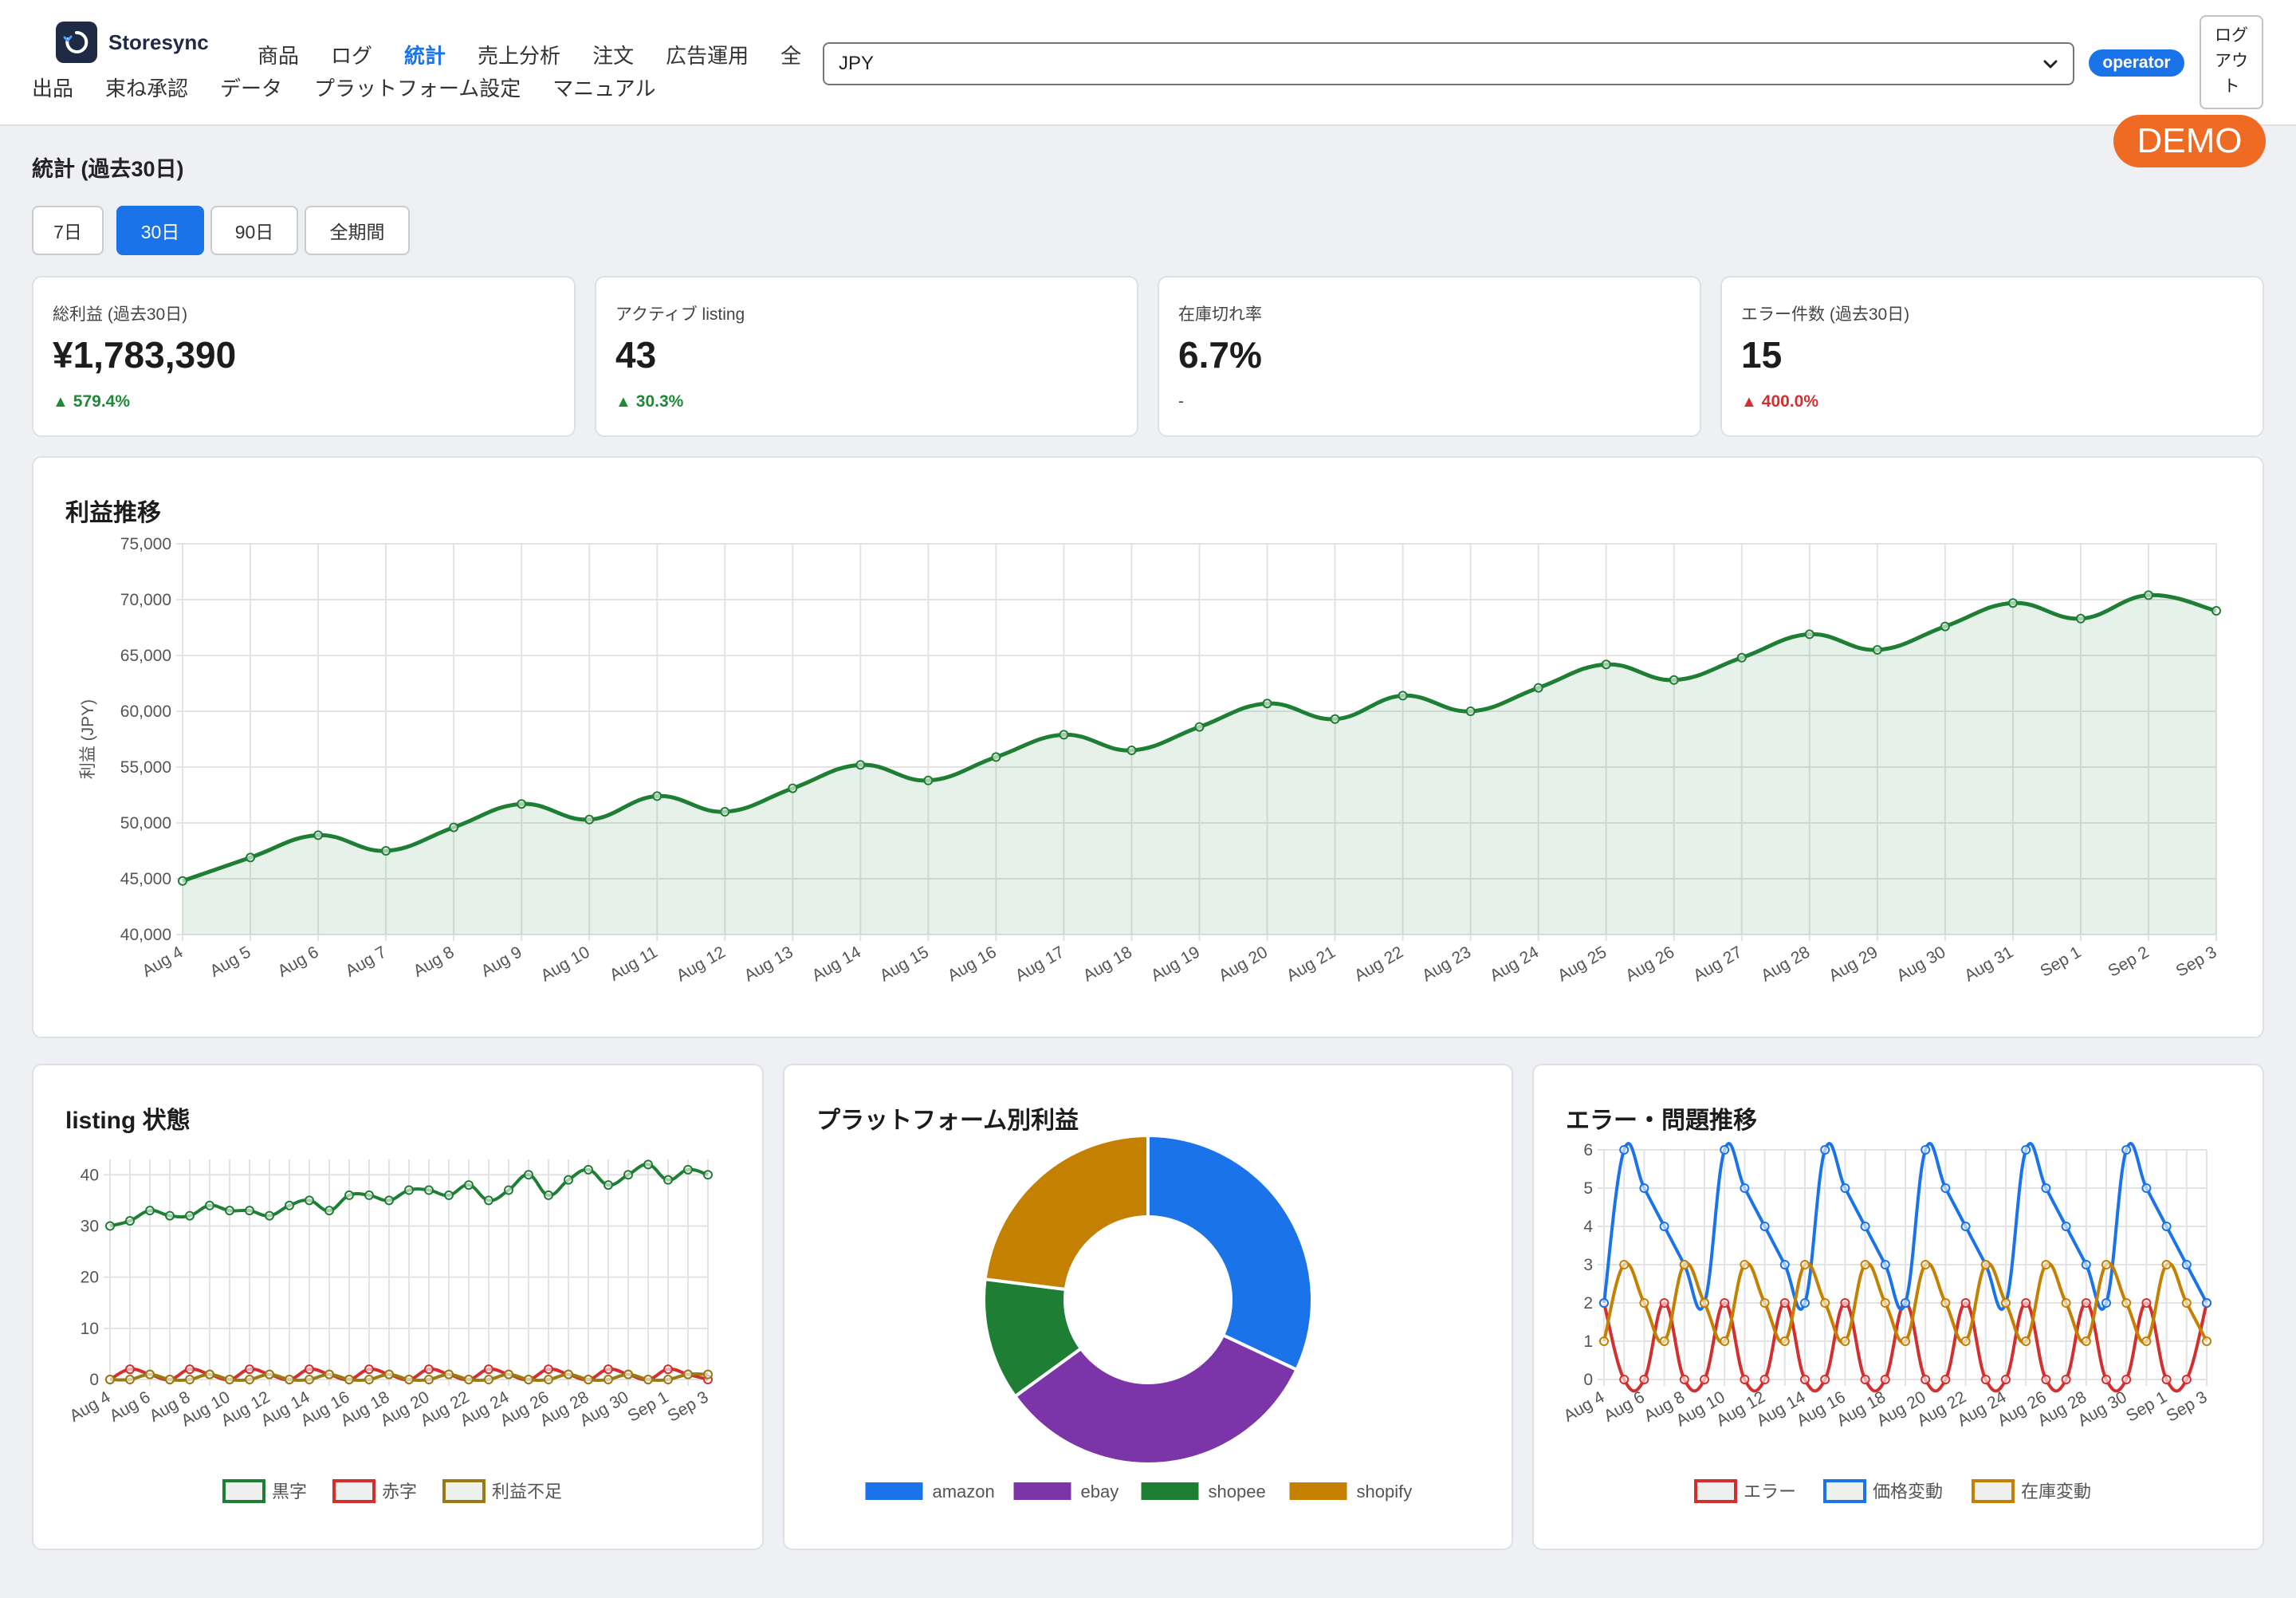 The image size is (2296, 1598). I want to click on main-nav-row2: 出品 束ね承認 データ プラットフォーム設定 マニュアル, so click(344, 87).